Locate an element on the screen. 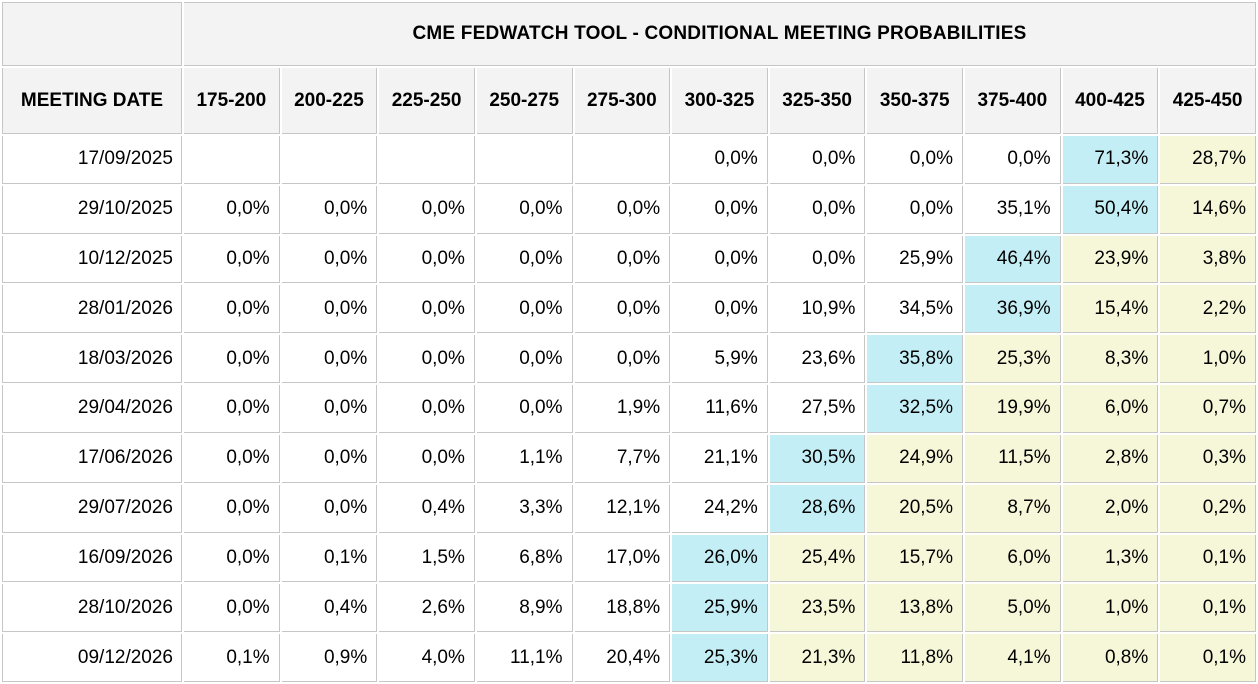 This screenshot has width=1258, height=684. probability-cell: 25,9% is located at coordinates (720, 608).